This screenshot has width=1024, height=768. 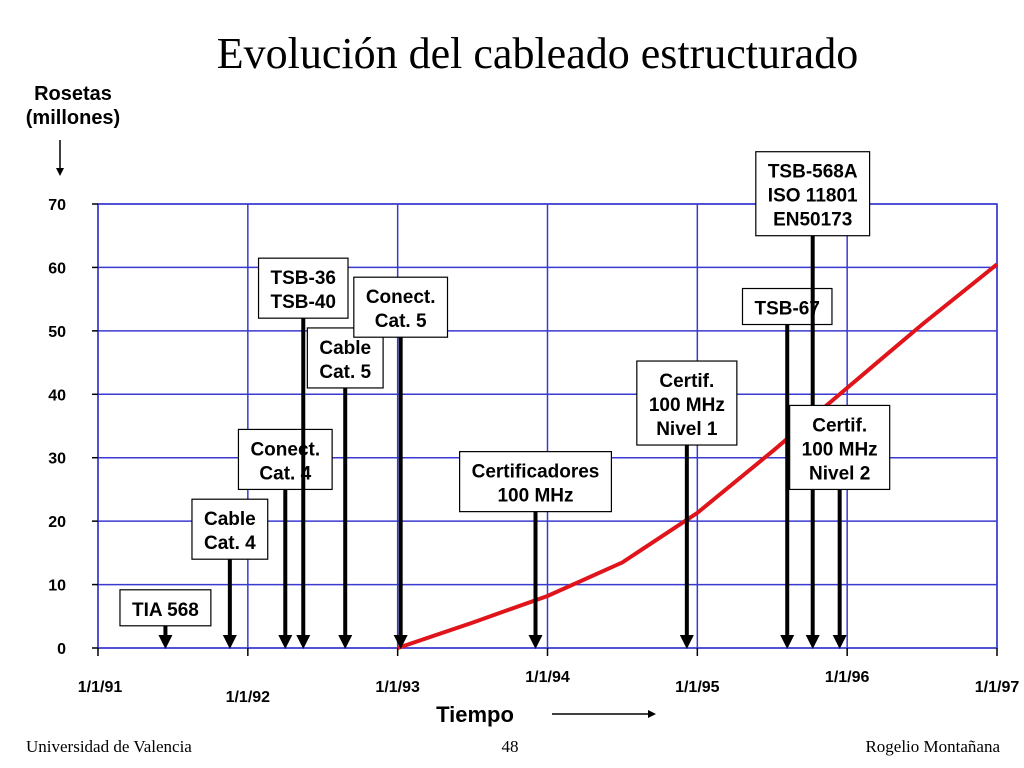 I want to click on slide-title: Evolución del cableado estructurado, so click(x=537, y=53).